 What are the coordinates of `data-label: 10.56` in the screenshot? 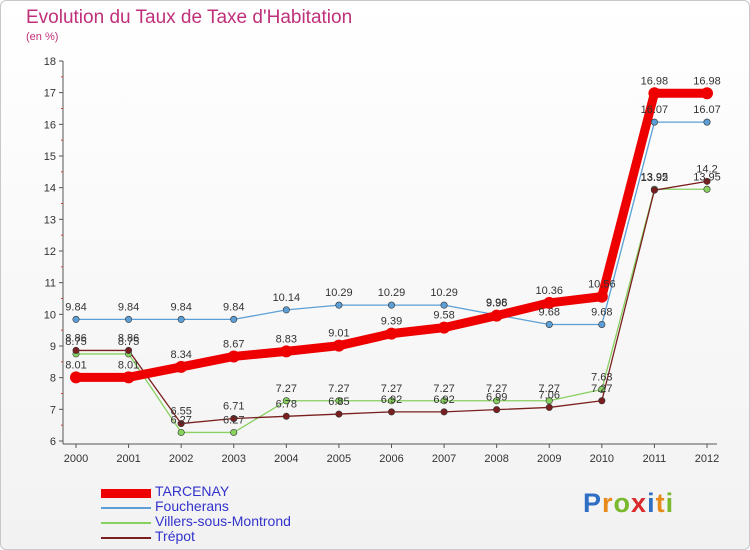 It's located at (602, 285).